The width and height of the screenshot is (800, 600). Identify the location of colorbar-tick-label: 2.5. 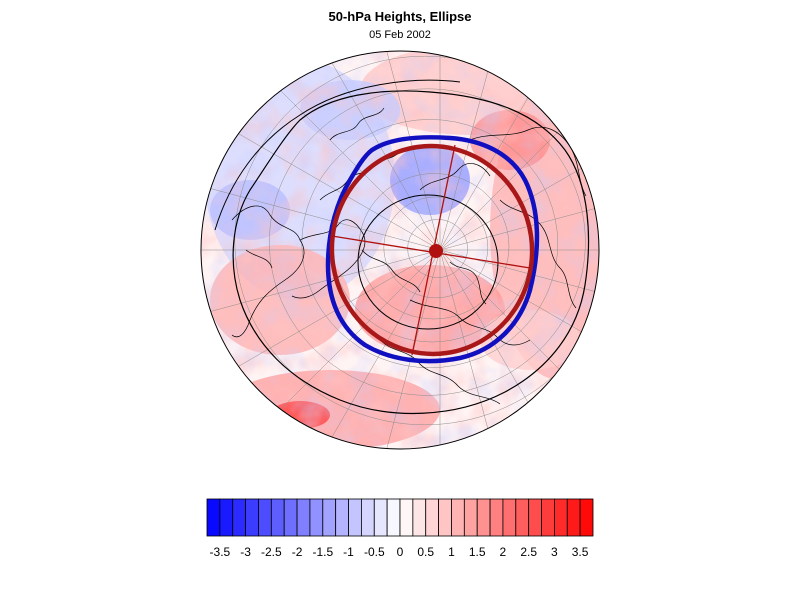
(528, 552).